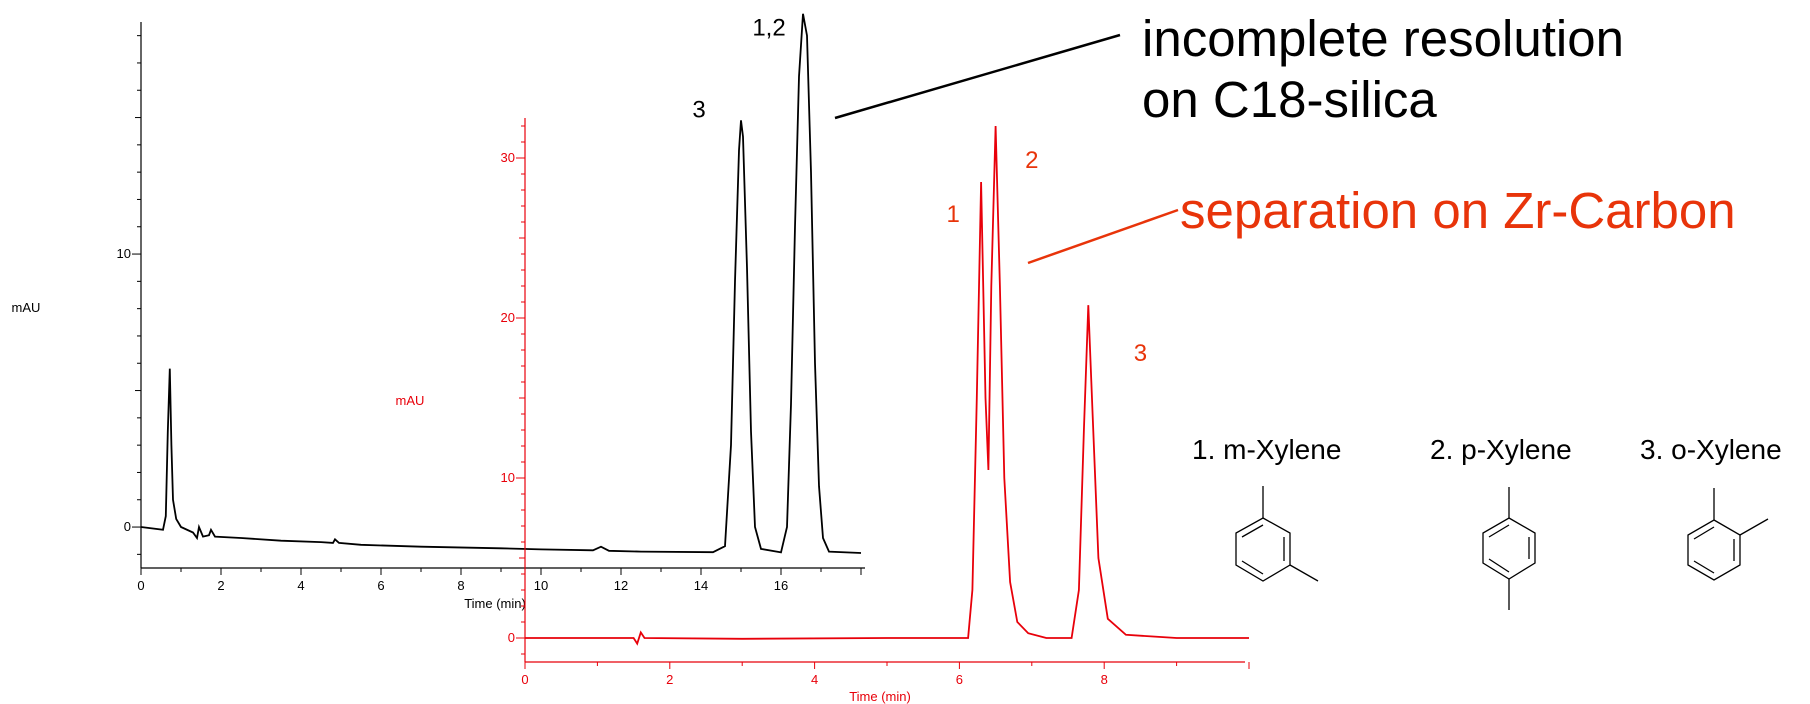  What do you see at coordinates (1277, 534) in the screenshot?
I see `m-xylene-structure-icon` at bounding box center [1277, 534].